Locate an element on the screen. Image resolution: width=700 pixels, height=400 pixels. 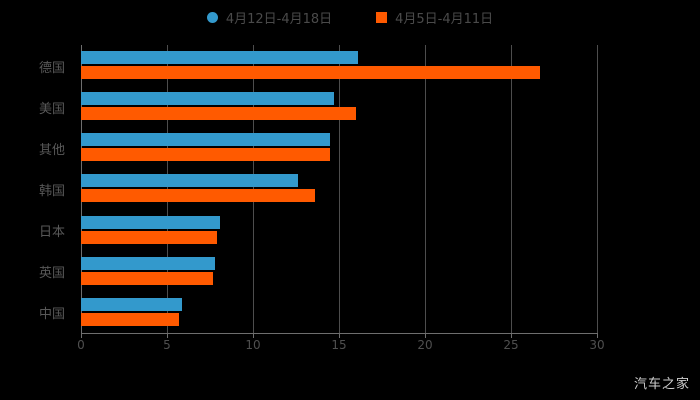
category-label: 日本 is located at coordinates (51, 233).